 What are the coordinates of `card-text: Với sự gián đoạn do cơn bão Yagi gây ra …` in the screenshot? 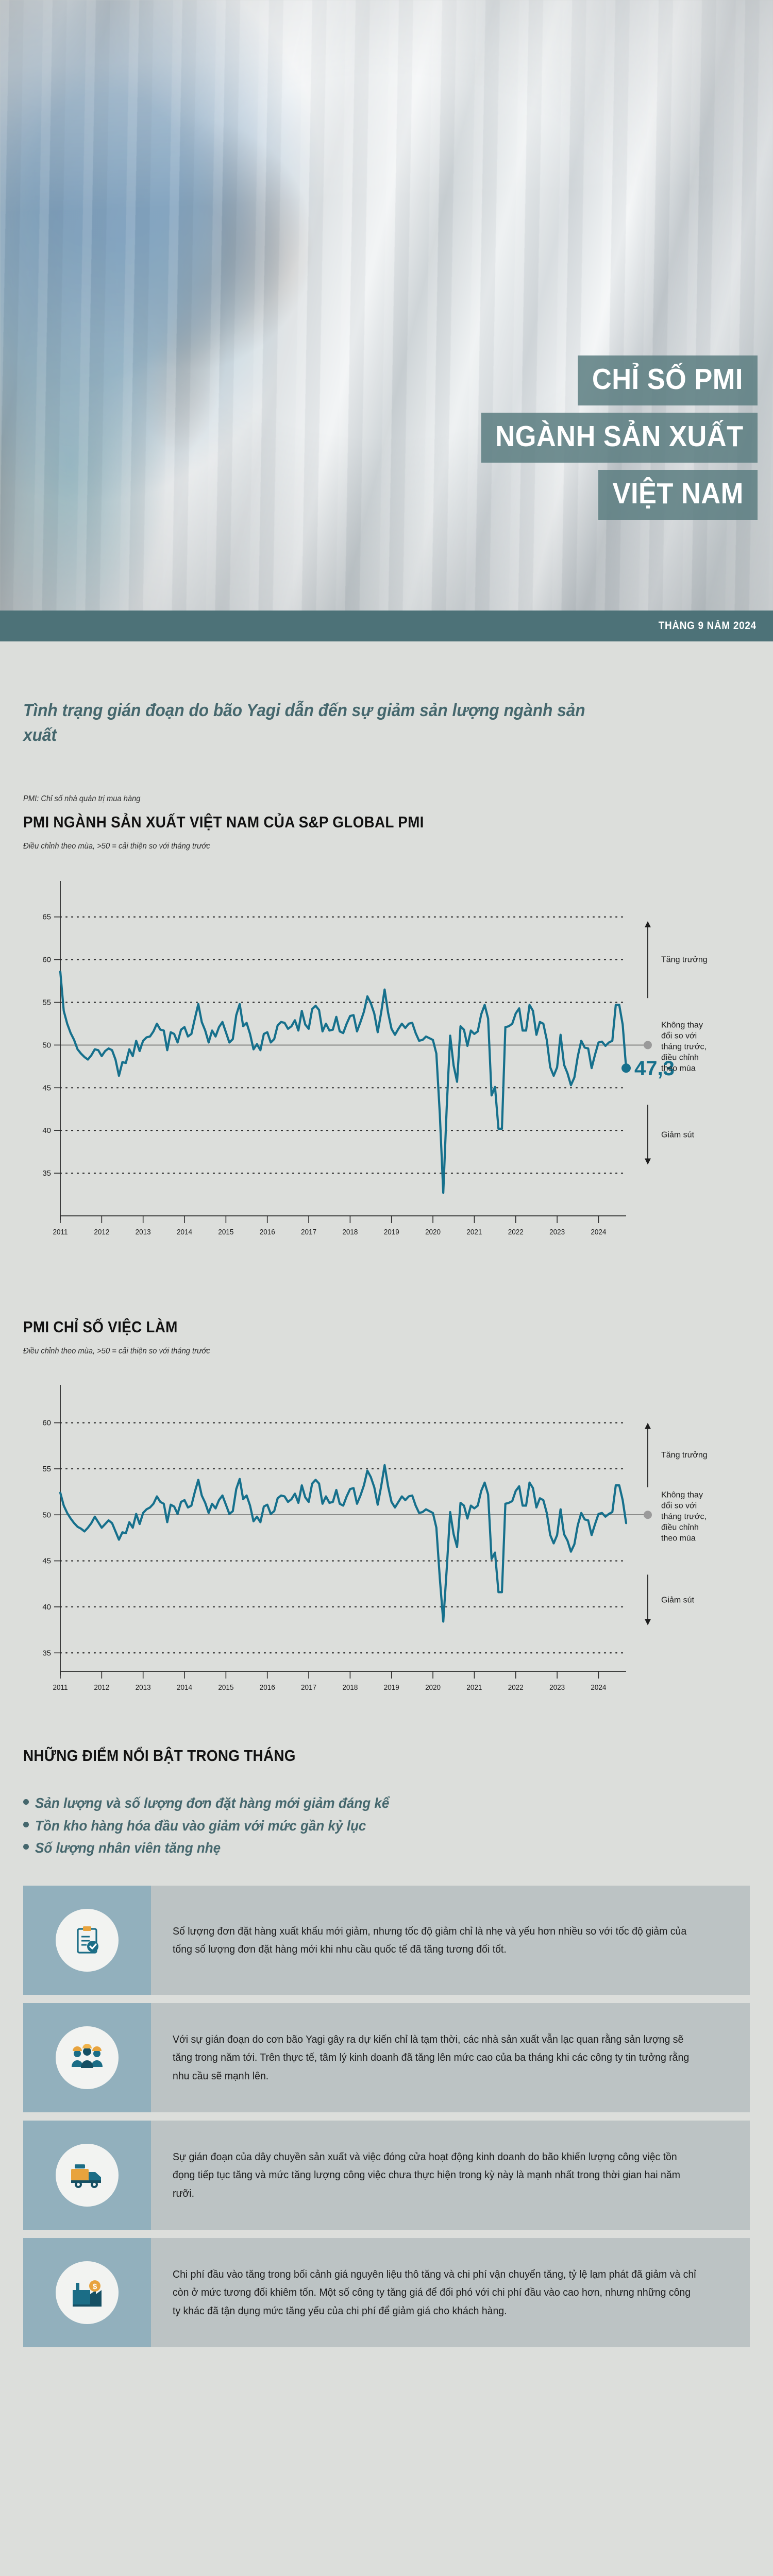 It's located at (431, 2057).